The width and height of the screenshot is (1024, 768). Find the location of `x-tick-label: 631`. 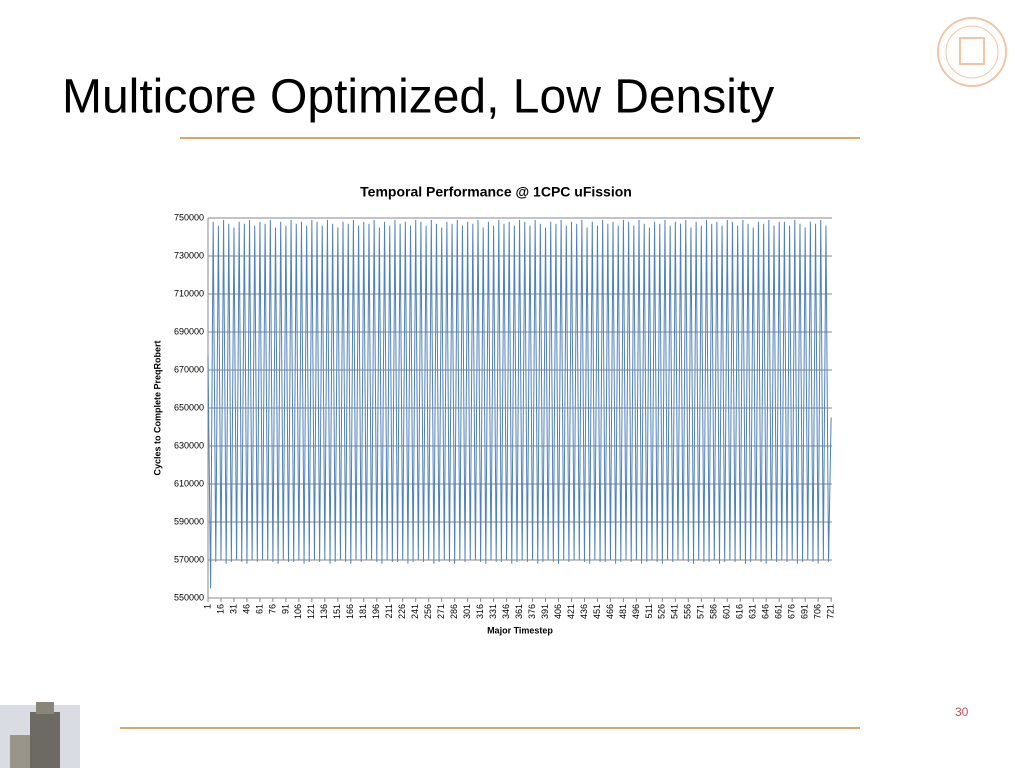

x-tick-label: 631 is located at coordinates (753, 611).